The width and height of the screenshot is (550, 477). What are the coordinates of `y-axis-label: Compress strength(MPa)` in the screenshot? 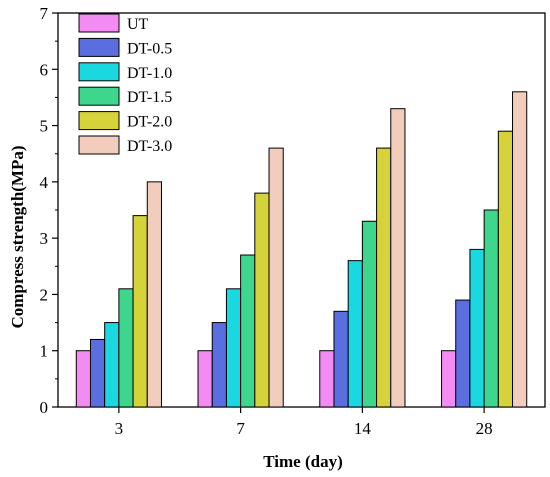 It's located at (17, 236).